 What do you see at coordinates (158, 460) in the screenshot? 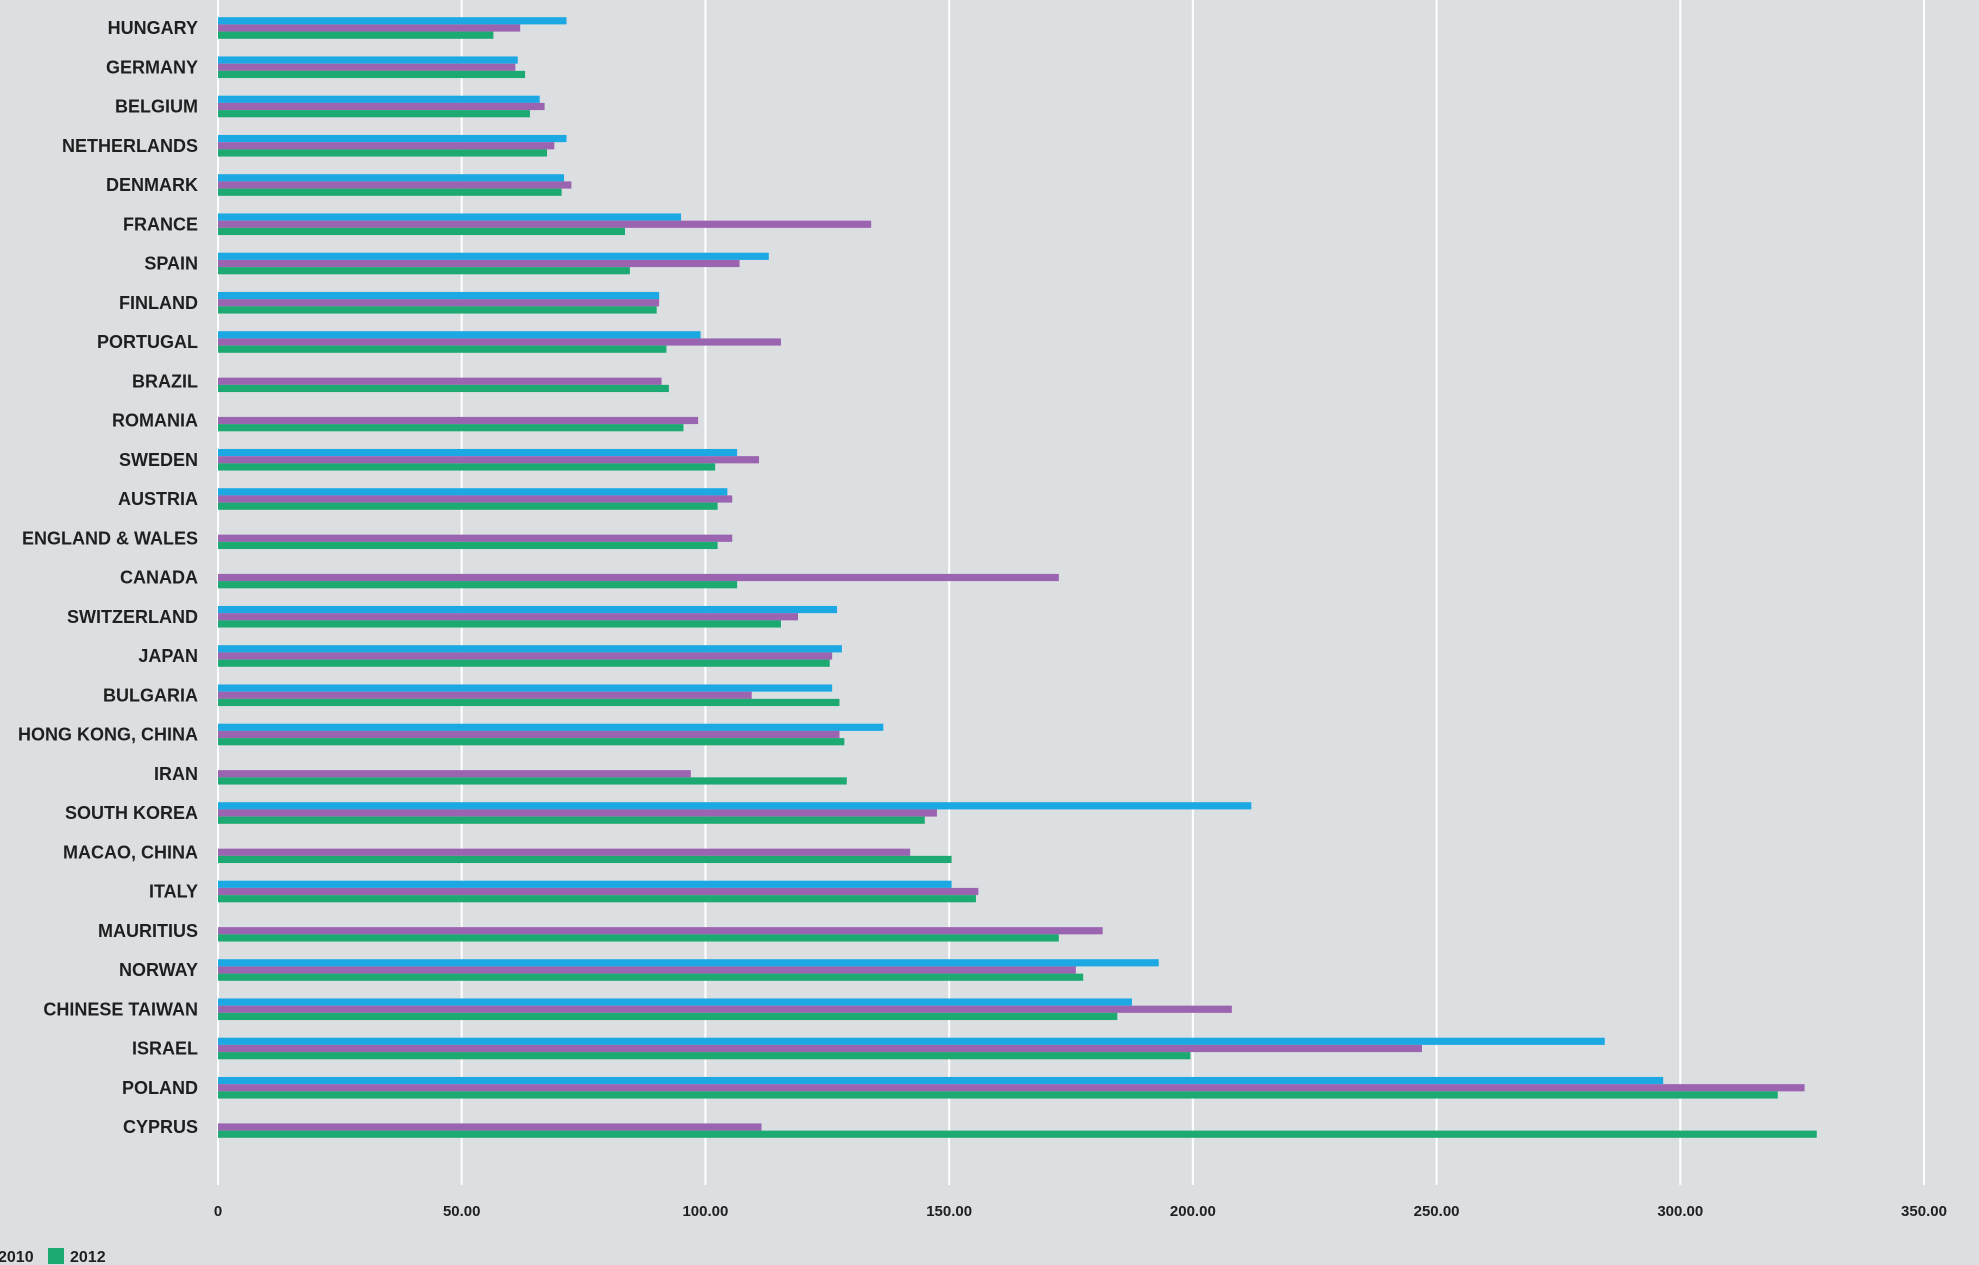
I see `category-label: SWEDEN` at bounding box center [158, 460].